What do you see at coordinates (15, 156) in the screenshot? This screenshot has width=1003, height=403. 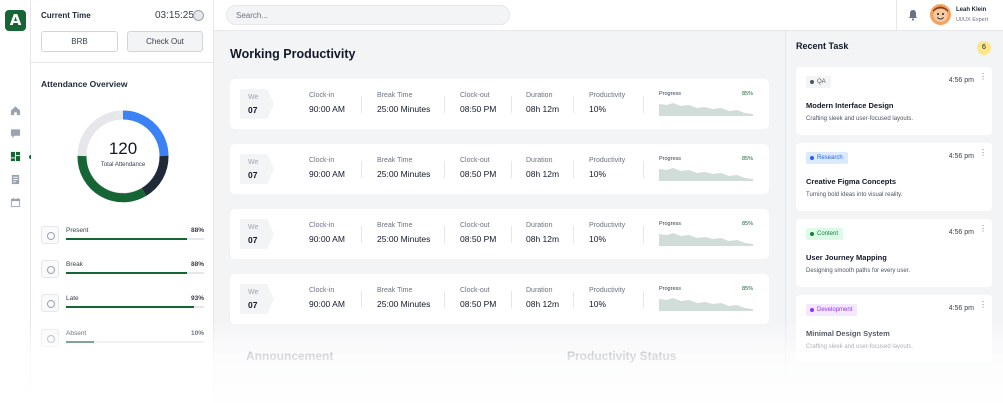 I see `dashboard-icon` at bounding box center [15, 156].